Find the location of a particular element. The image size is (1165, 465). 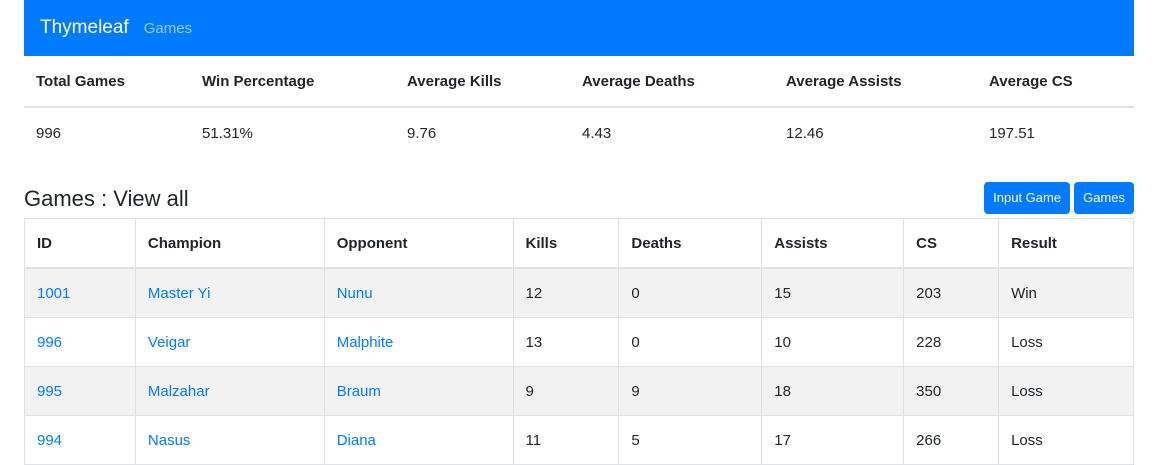

stats-header-total-games: Total Games is located at coordinates (107, 82).